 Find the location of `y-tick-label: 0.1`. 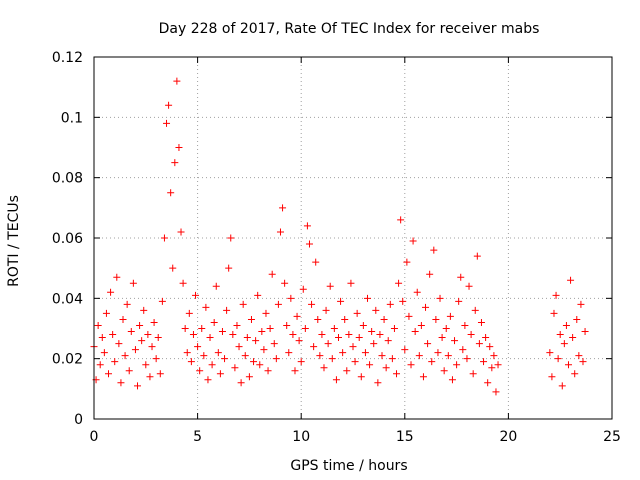

y-tick-label: 0.1 is located at coordinates (72, 118).